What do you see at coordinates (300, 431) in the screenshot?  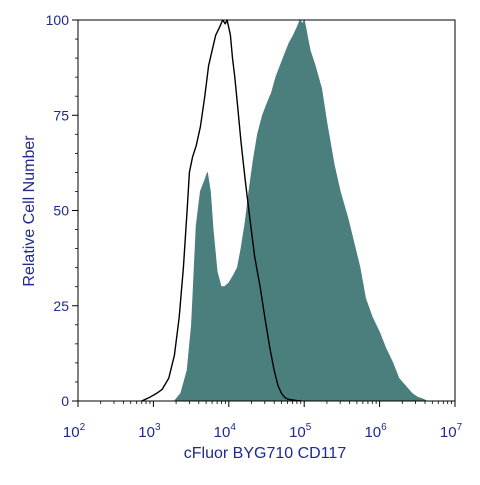 I see `x-tick-label: 10⁵` at bounding box center [300, 431].